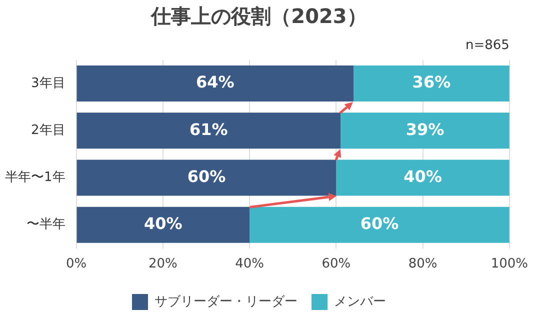 This screenshot has width=536, height=320. What do you see at coordinates (35, 178) in the screenshot?
I see `y-tick-label: 半年〜1年` at bounding box center [35, 178].